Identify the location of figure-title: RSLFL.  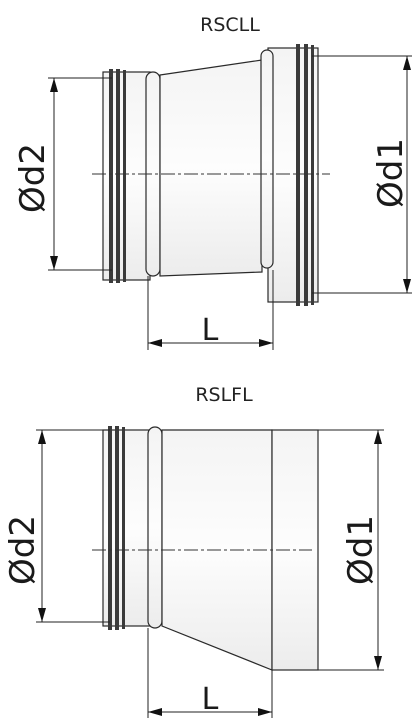
(224, 395).